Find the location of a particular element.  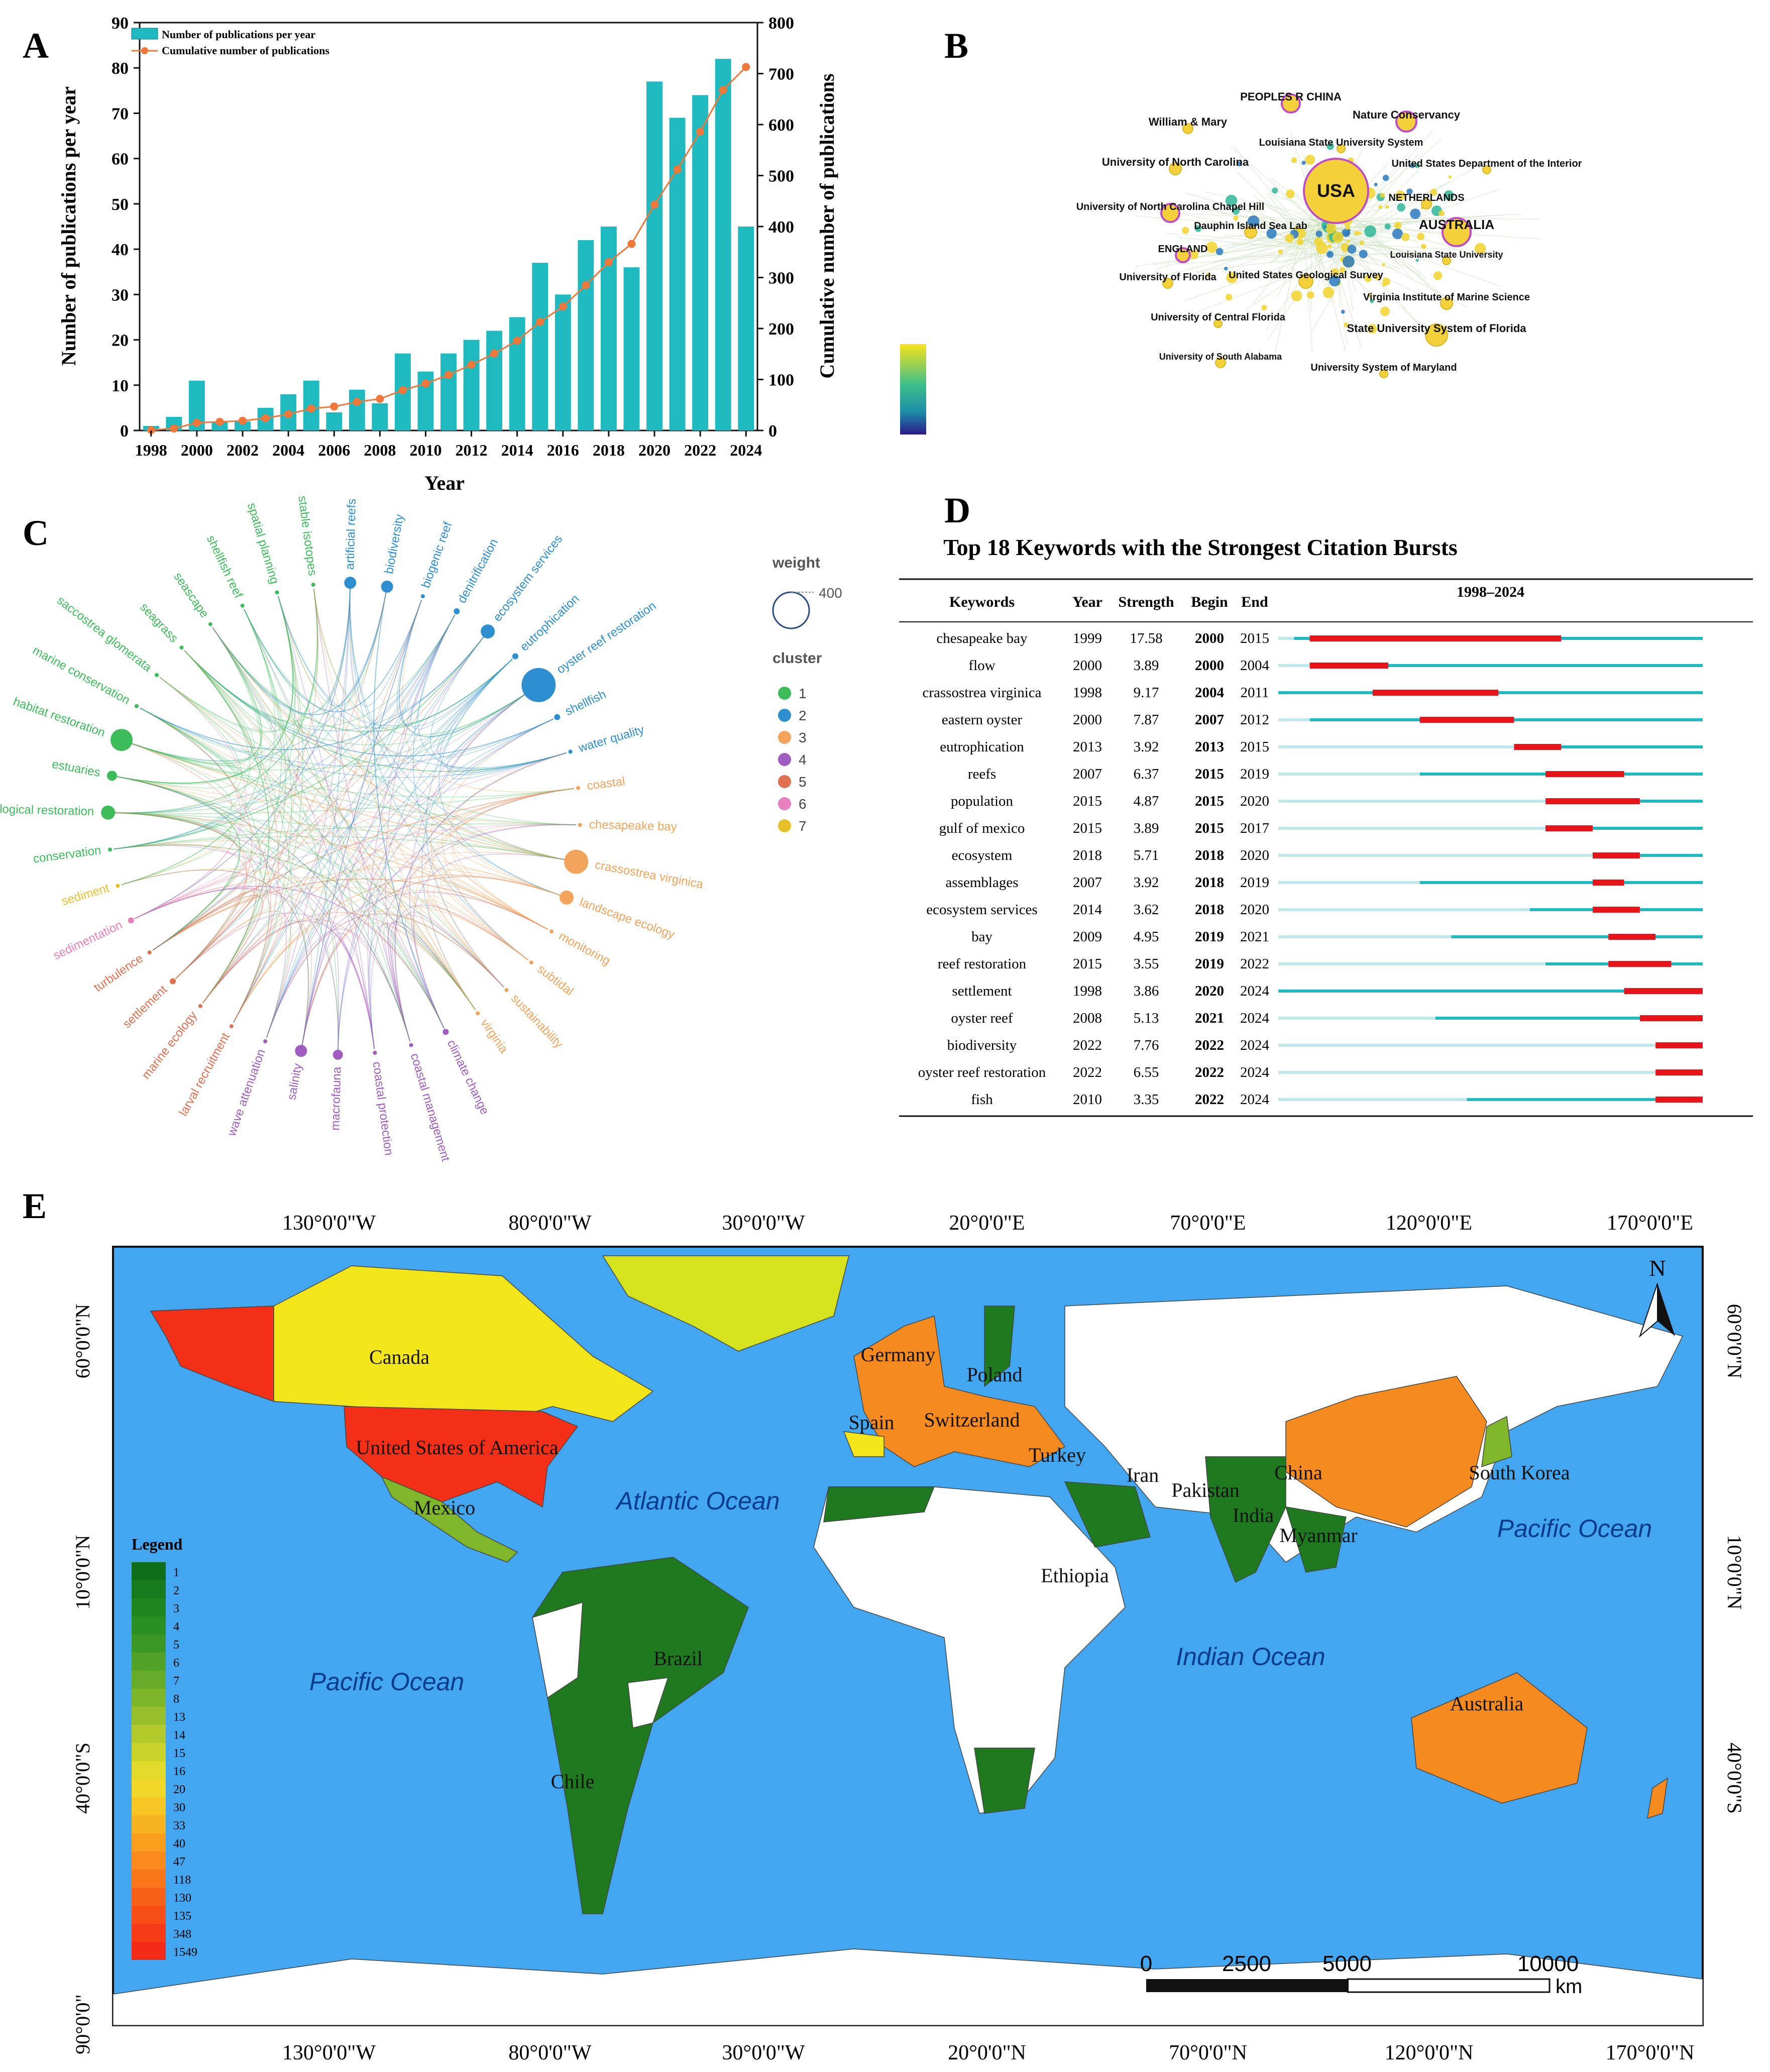

map-legend-value: 3 is located at coordinates (176, 1608).